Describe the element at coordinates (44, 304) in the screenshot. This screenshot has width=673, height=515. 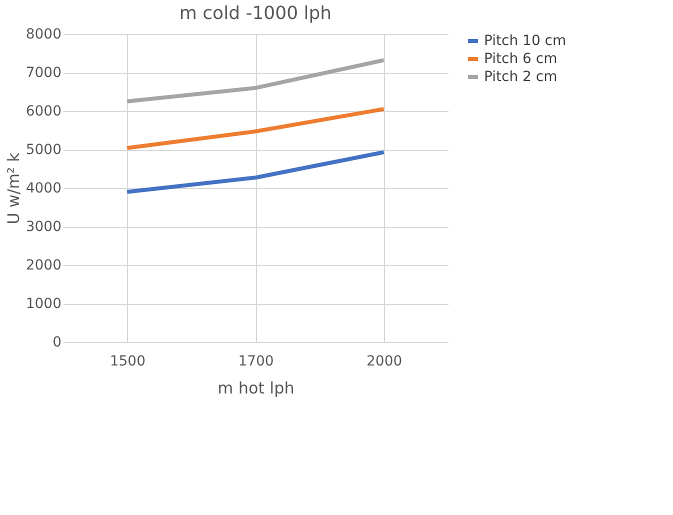
I see `y-tick-label: 1000` at that location.